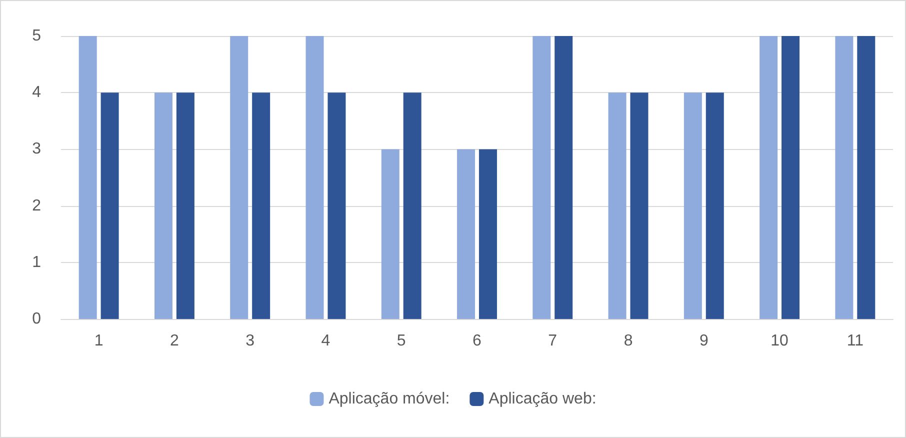 This screenshot has width=906, height=438. Describe the element at coordinates (477, 341) in the screenshot. I see `x-tick-label: 6` at that location.